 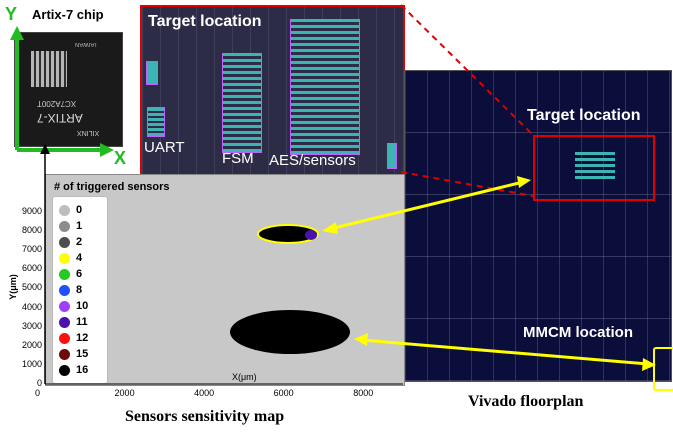 What do you see at coordinates (79, 210) in the screenshot?
I see `legend-label: 0` at bounding box center [79, 210].